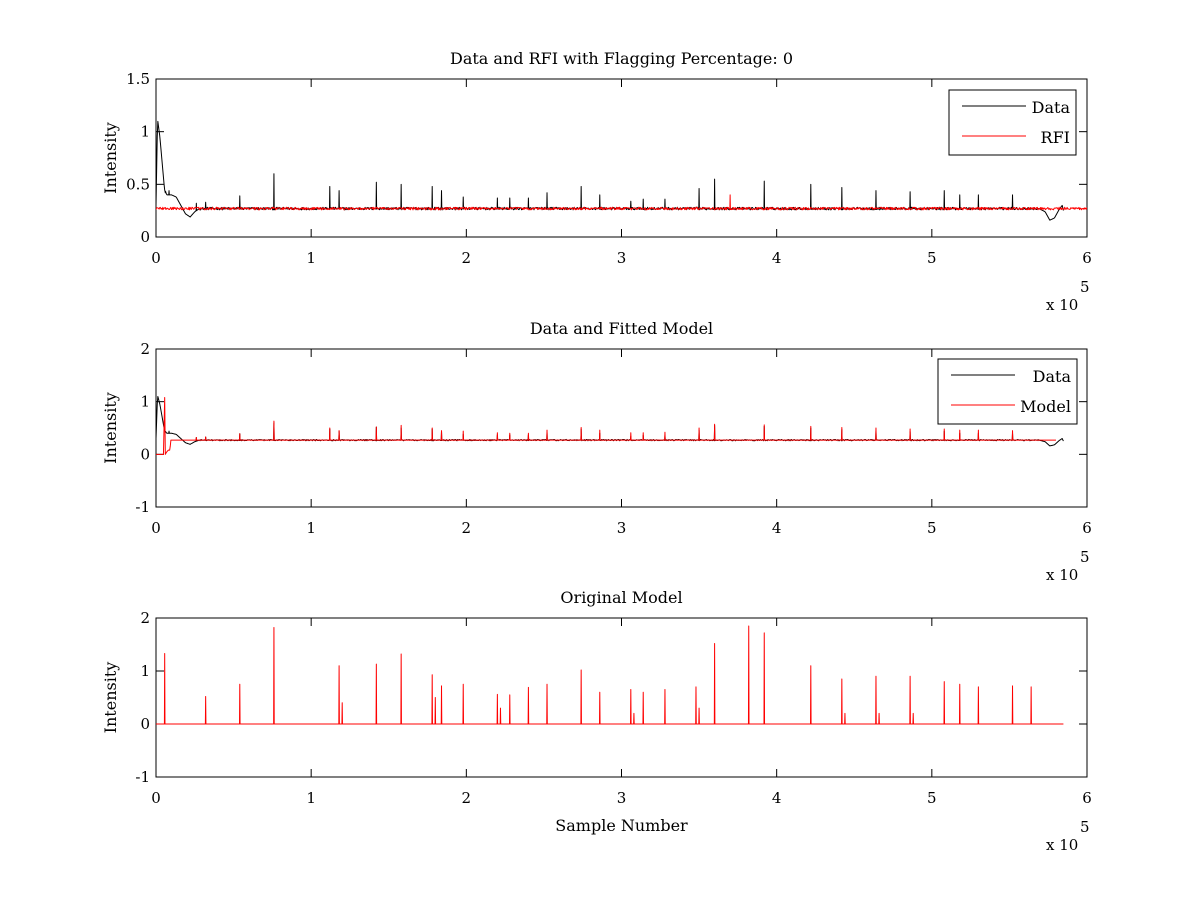 This screenshot has width=1200, height=900. I want to click on legend-label: Model, so click(1045, 406).